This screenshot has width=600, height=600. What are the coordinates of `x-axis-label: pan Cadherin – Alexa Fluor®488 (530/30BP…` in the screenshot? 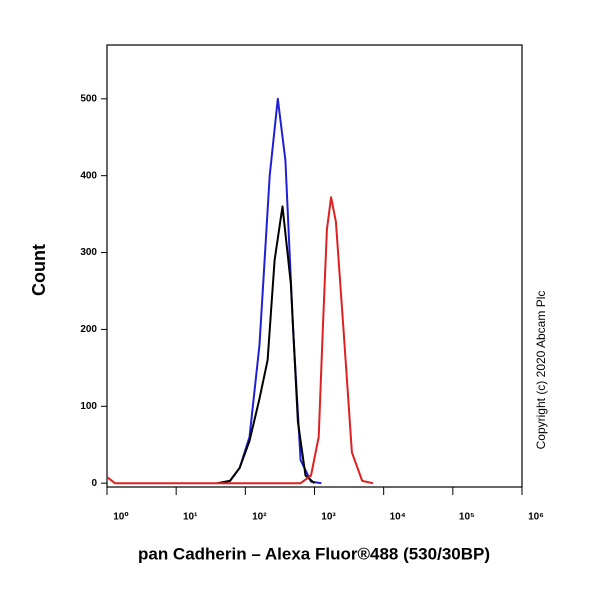 It's located at (314, 553).